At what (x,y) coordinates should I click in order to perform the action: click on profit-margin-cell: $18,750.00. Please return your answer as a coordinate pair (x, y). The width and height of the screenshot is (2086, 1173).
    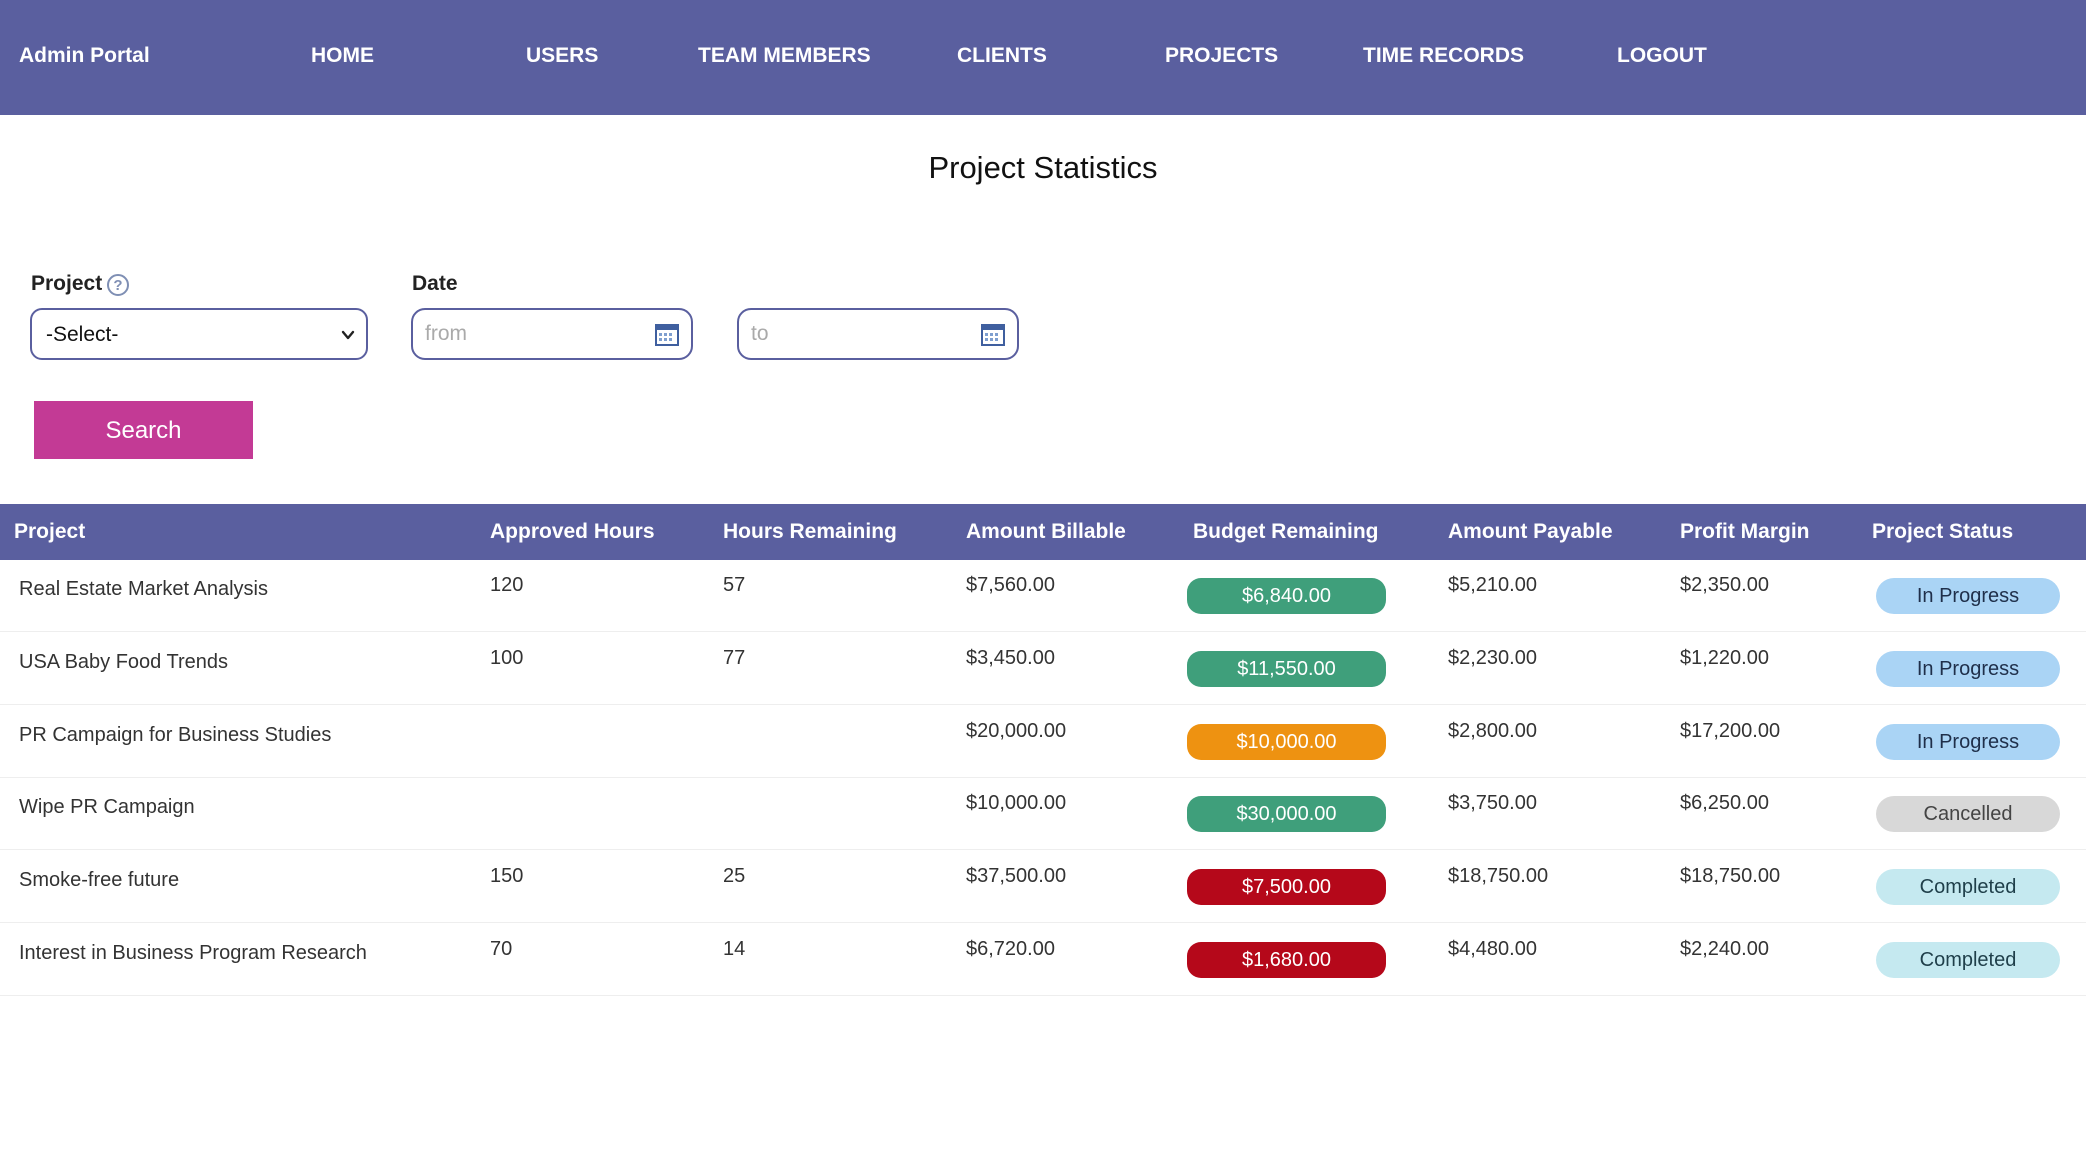
    Looking at the image, I should click on (1730, 876).